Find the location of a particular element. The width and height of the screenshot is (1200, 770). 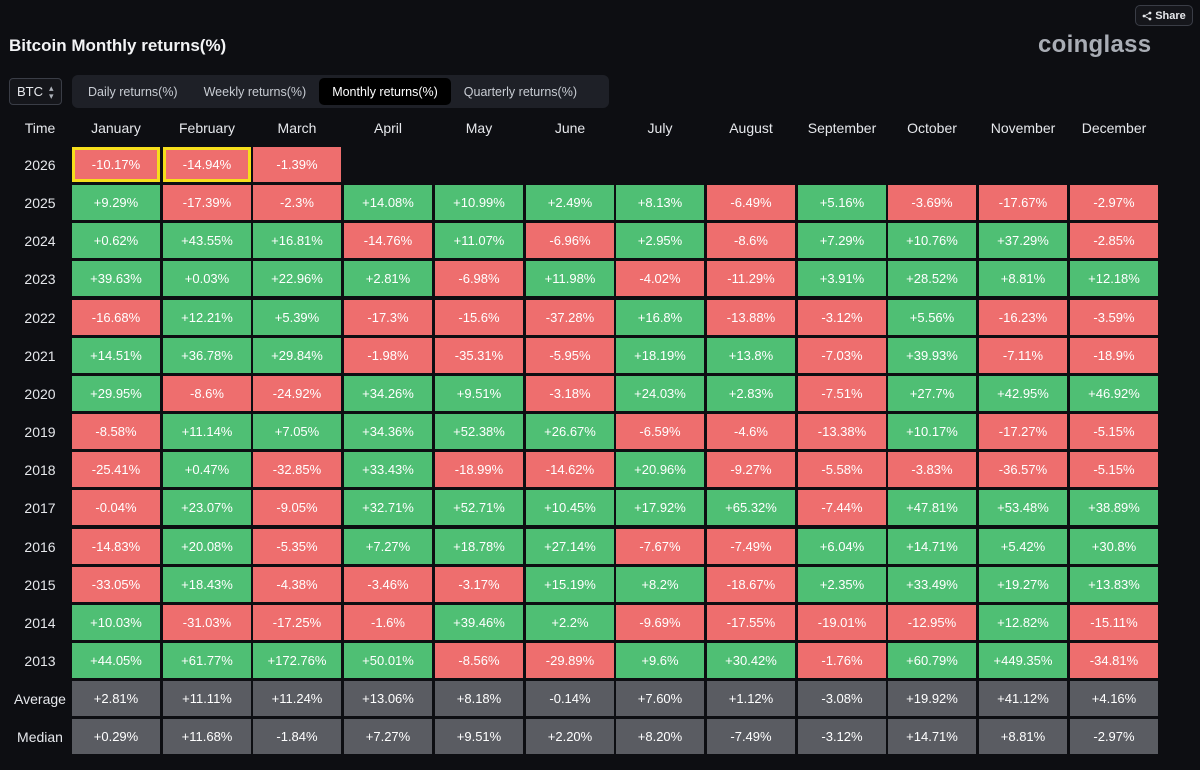

return-cell: +9.51% is located at coordinates (479, 393).